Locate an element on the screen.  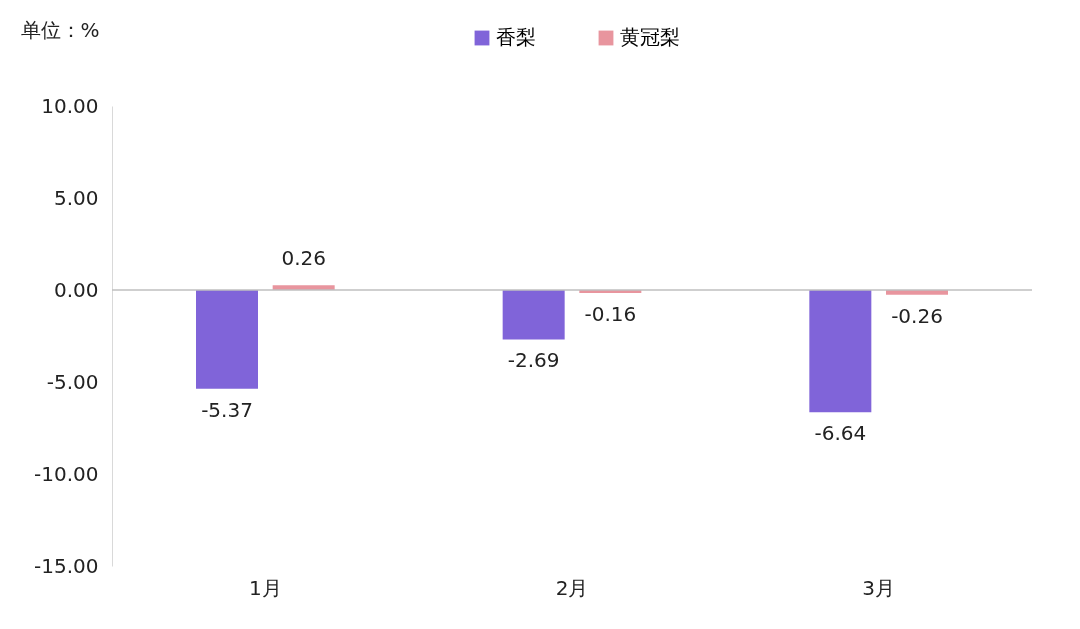
y-tick-label: 0.00 is located at coordinates (76, 289).